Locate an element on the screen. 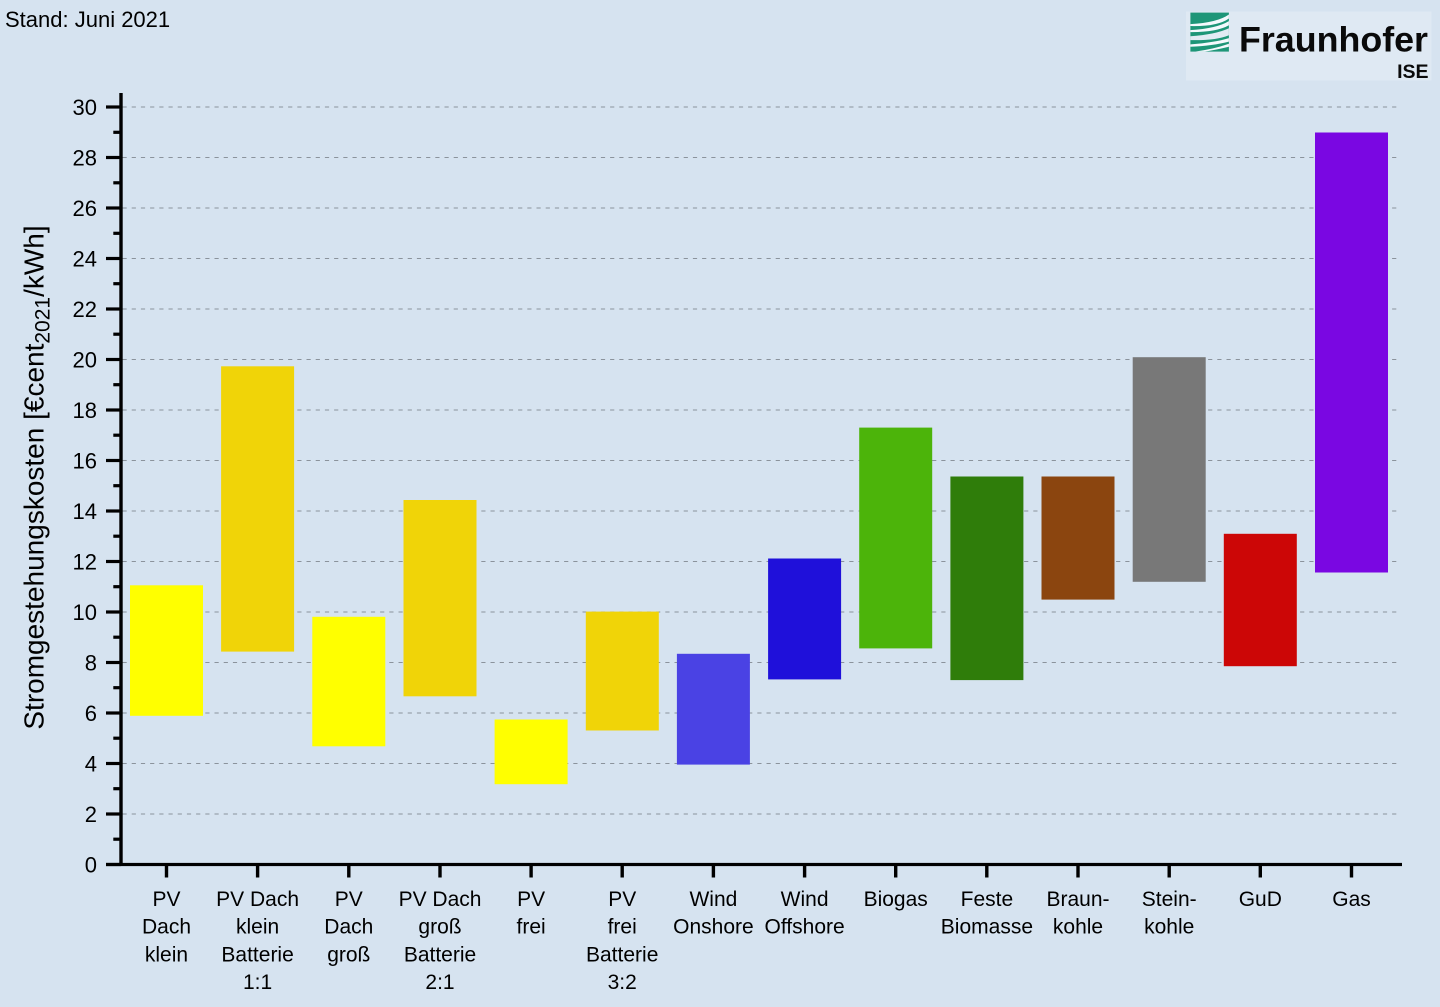 This screenshot has height=1007, width=1440. svg-text: GuD is located at coordinates (1260, 899).